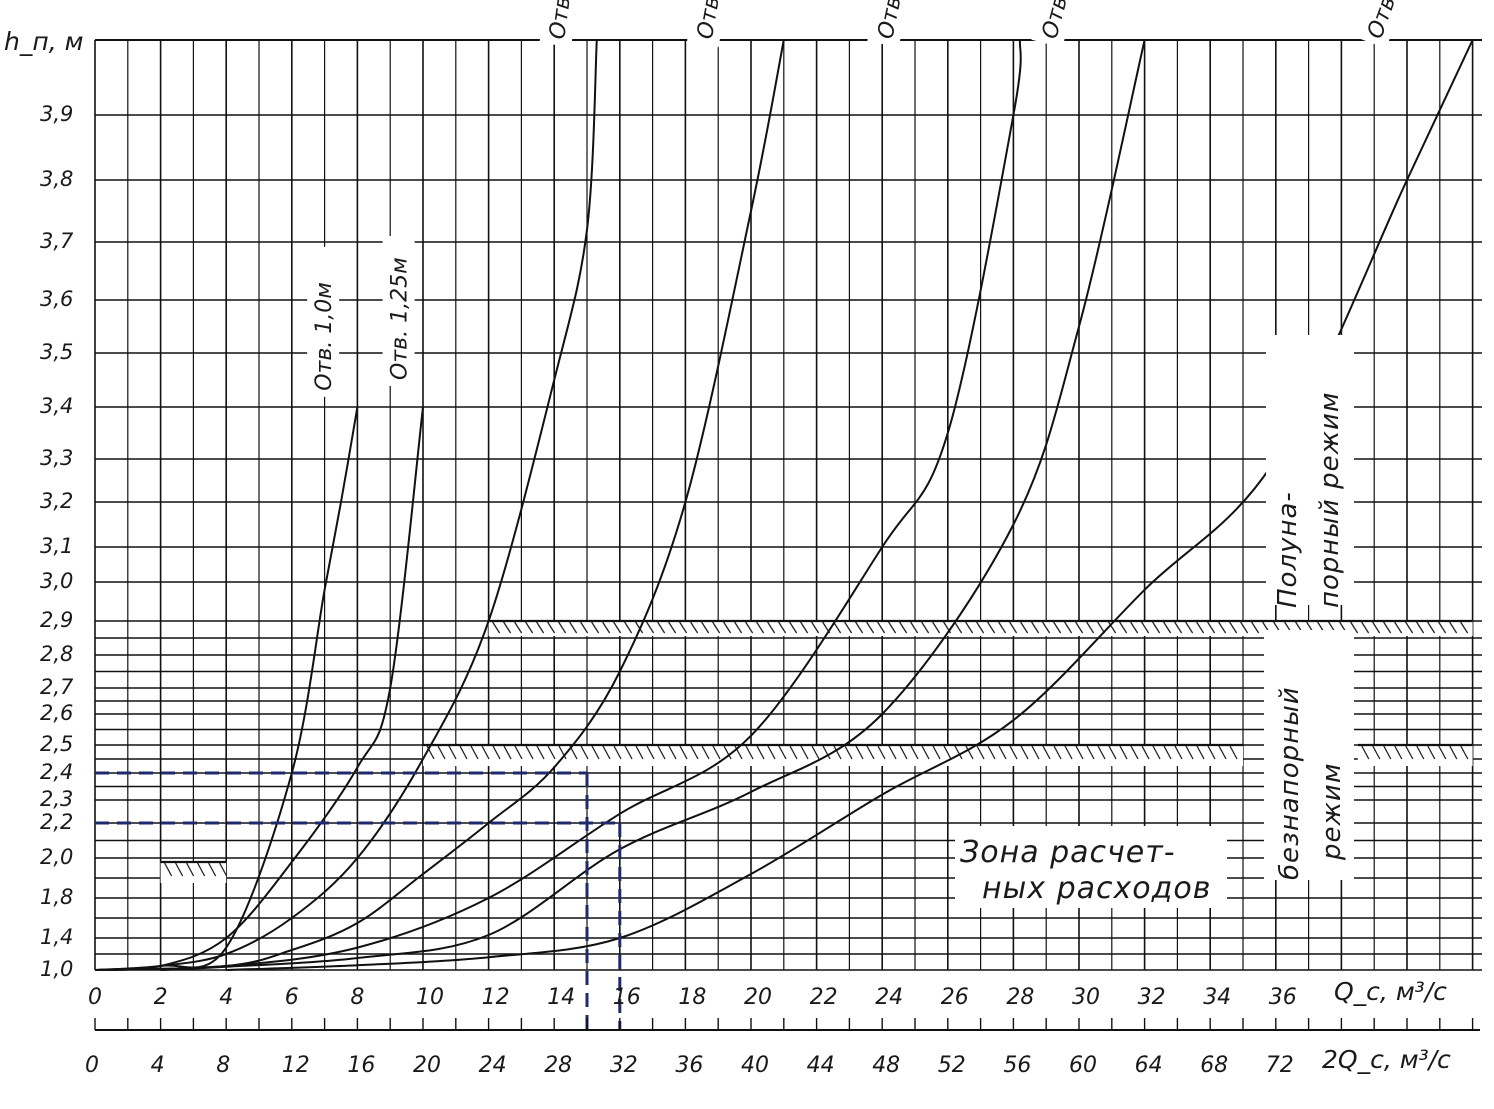 Image resolution: width=1494 pixels, height=1109 pixels. What do you see at coordinates (1310, 470) in the screenshot?
I see `semi-regime-bg` at bounding box center [1310, 470].